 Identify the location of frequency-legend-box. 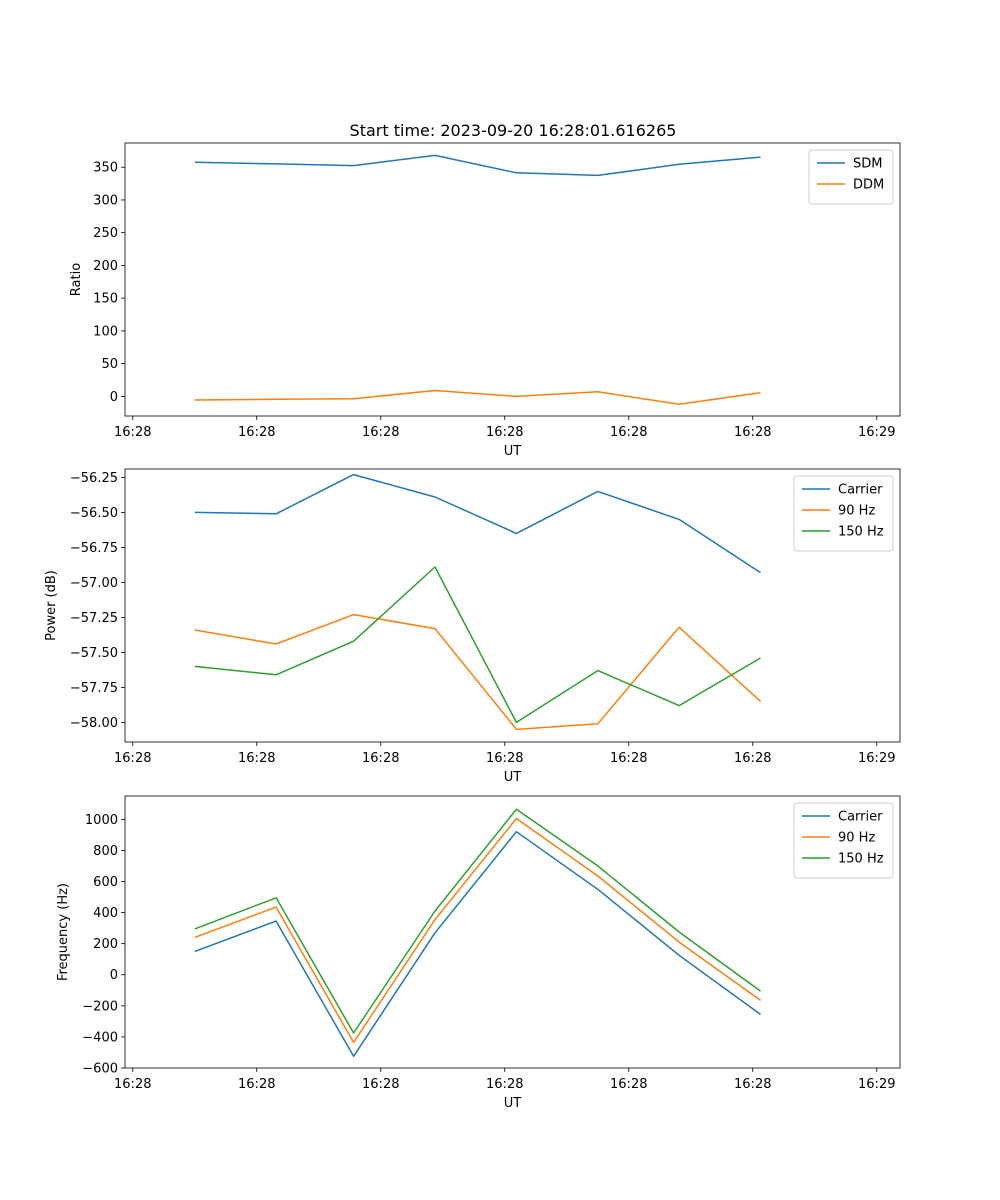
(843, 840).